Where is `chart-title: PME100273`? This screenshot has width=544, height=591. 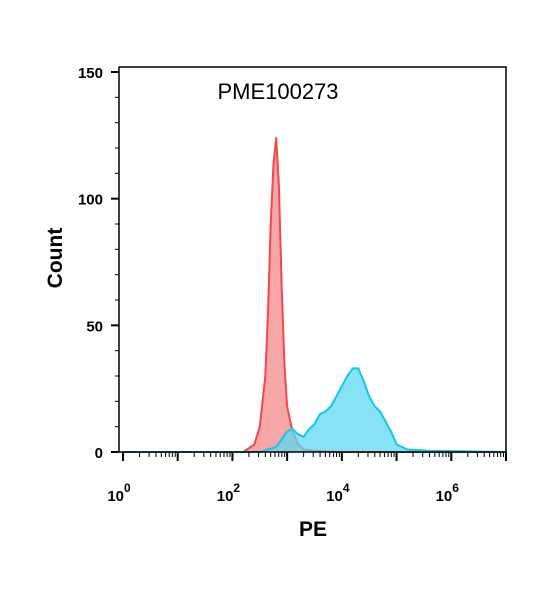
chart-title: PME100273 is located at coordinates (277, 91).